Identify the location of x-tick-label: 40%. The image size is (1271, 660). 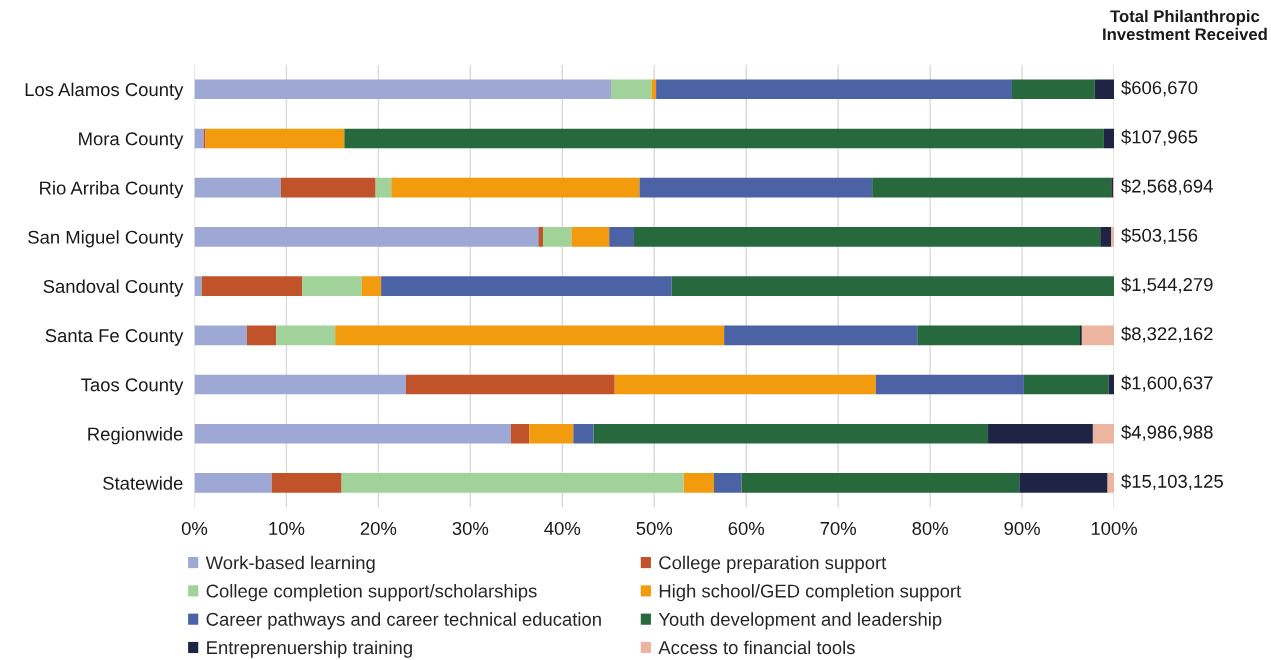
(562, 528).